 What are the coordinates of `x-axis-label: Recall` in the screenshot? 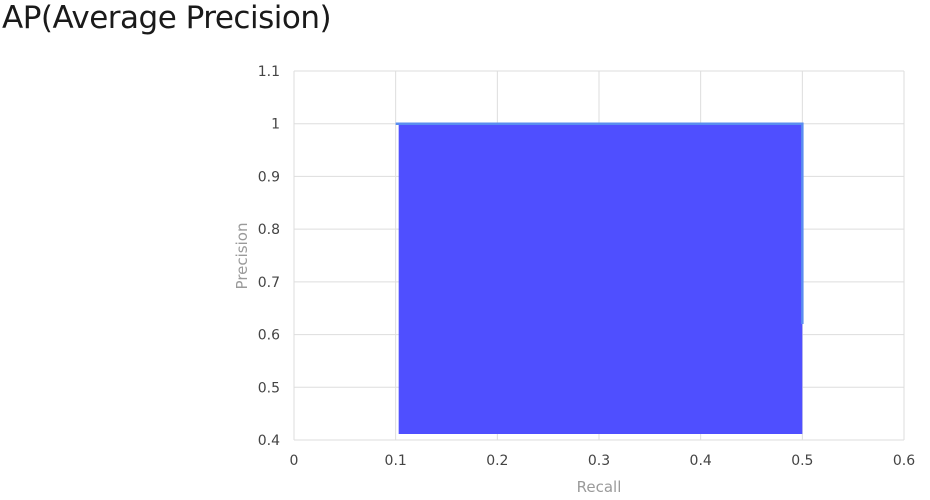 It's located at (599, 487).